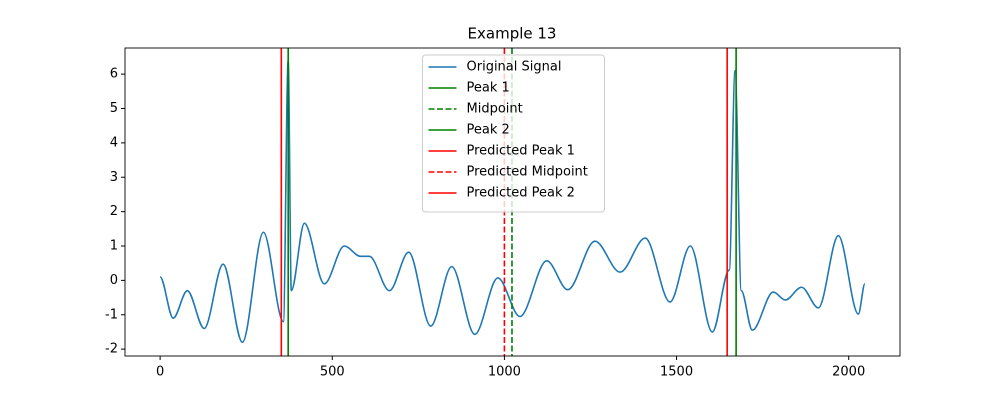 The image size is (1000, 404). What do you see at coordinates (676, 372) in the screenshot?
I see `x-tick-label: 1500` at bounding box center [676, 372].